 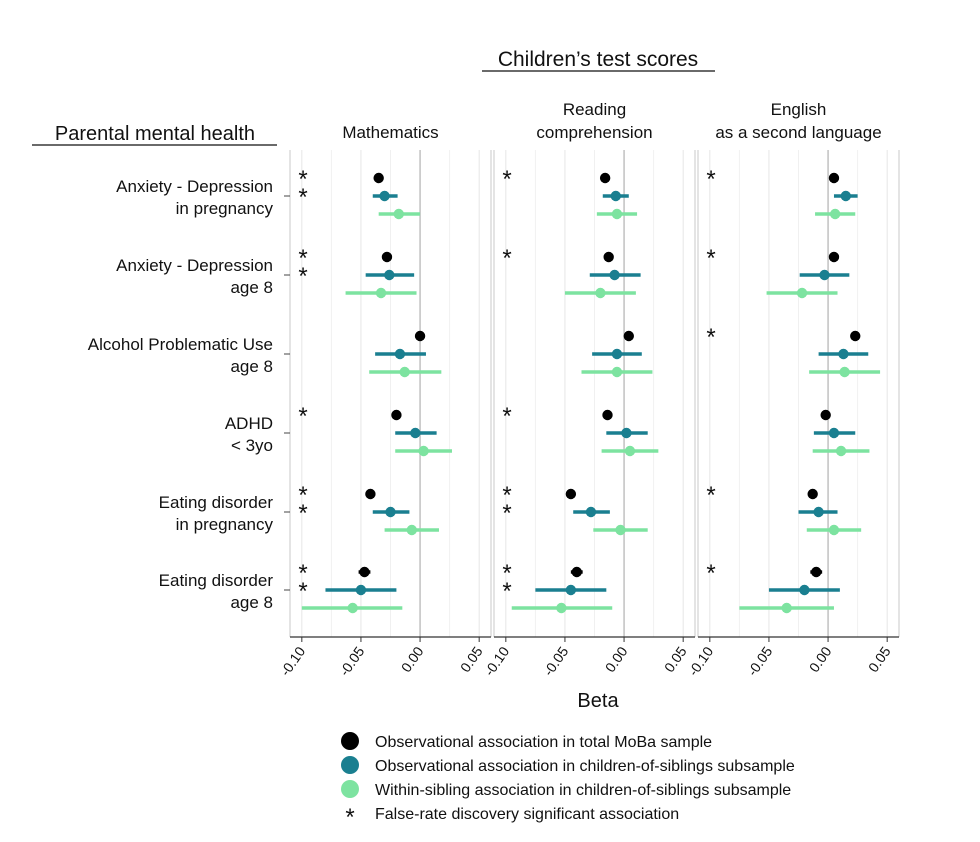 I want to click on panel-title: comprehension, so click(x=594, y=132).